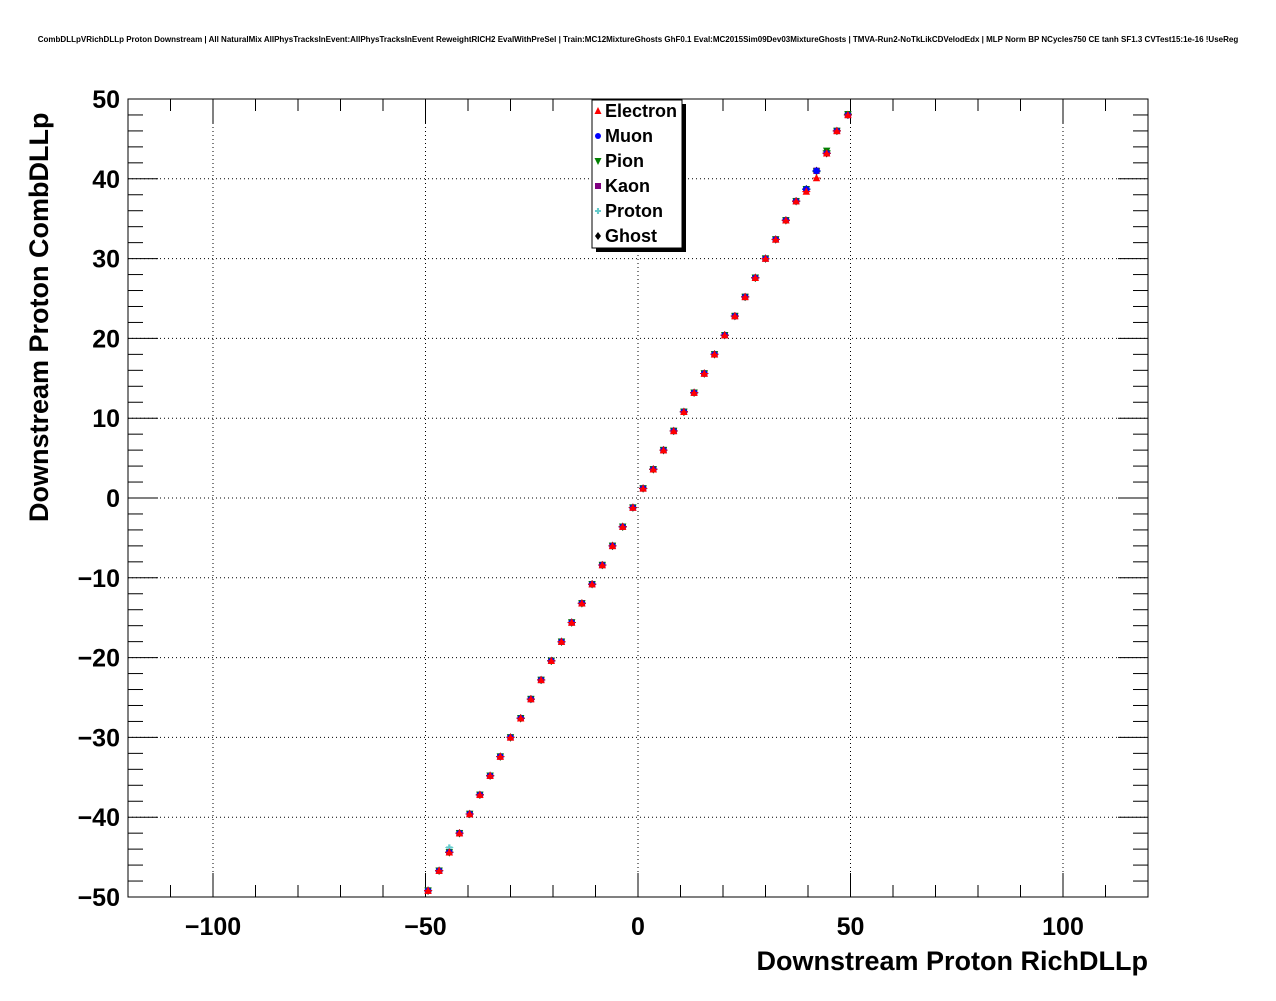 The image size is (1276, 1001). I want to click on legend-marker-pion, so click(598, 161).